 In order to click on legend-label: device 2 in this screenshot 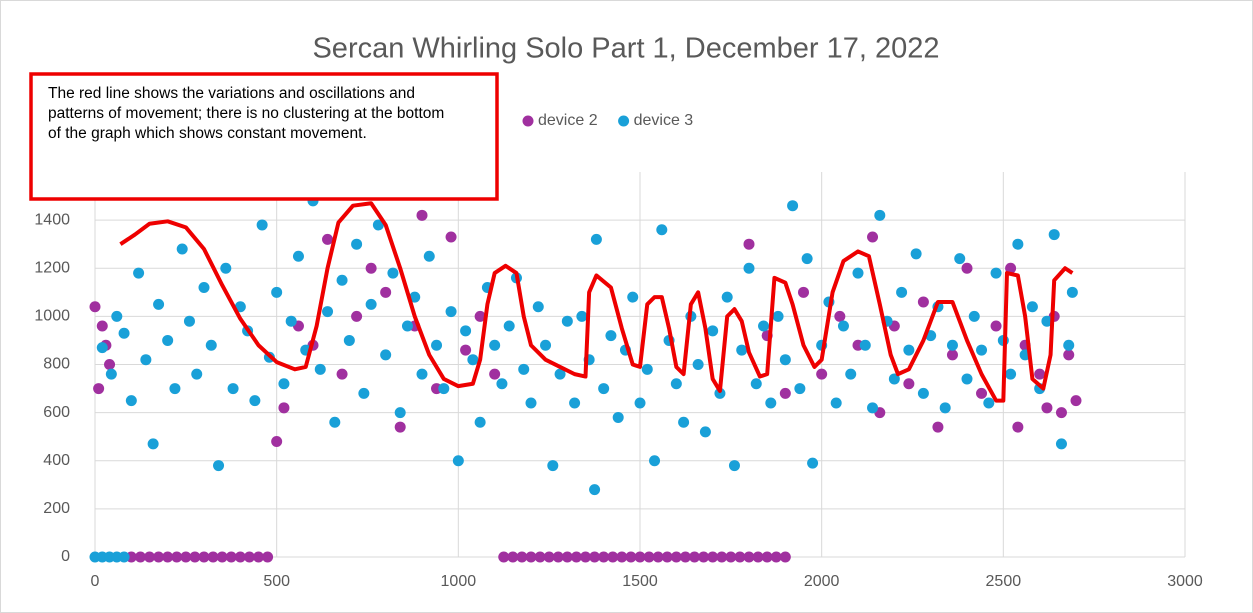, I will do `click(568, 120)`.